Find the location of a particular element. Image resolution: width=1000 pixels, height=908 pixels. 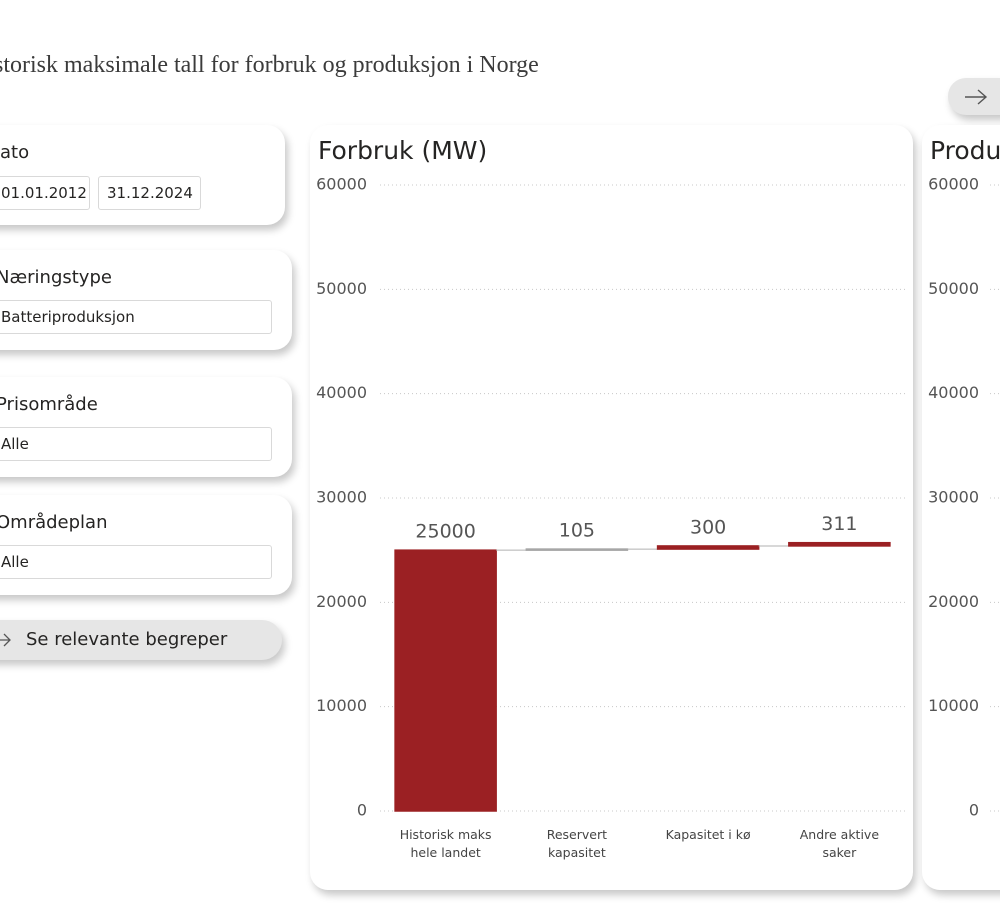

terms-button: Se relevante begreper is located at coordinates (141, 640).